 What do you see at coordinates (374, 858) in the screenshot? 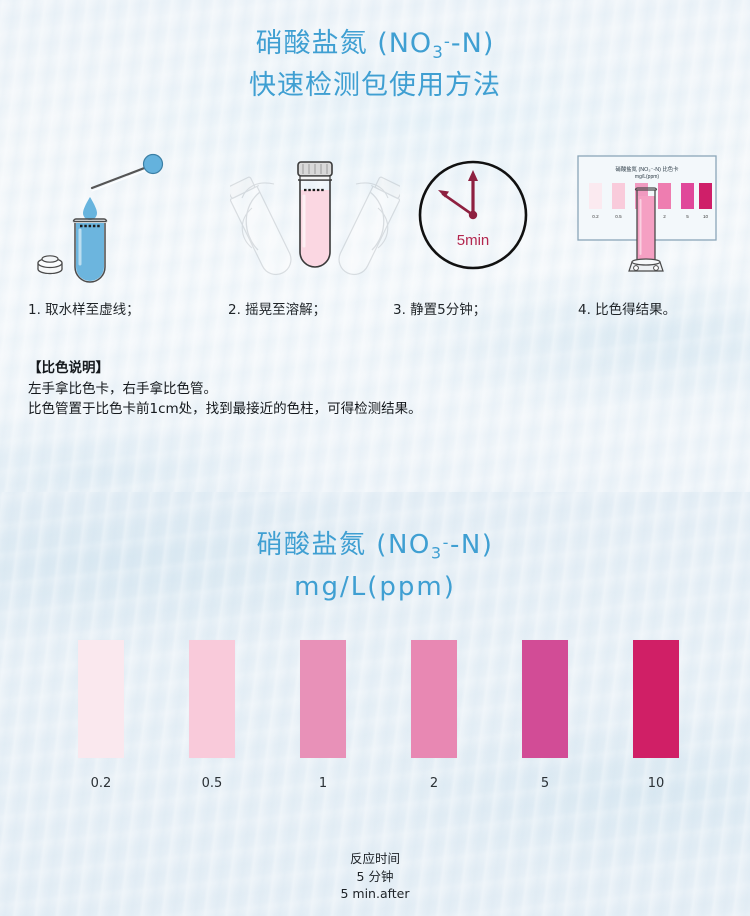
I see `reaction-time-line-1: 反应时间` at bounding box center [374, 858].